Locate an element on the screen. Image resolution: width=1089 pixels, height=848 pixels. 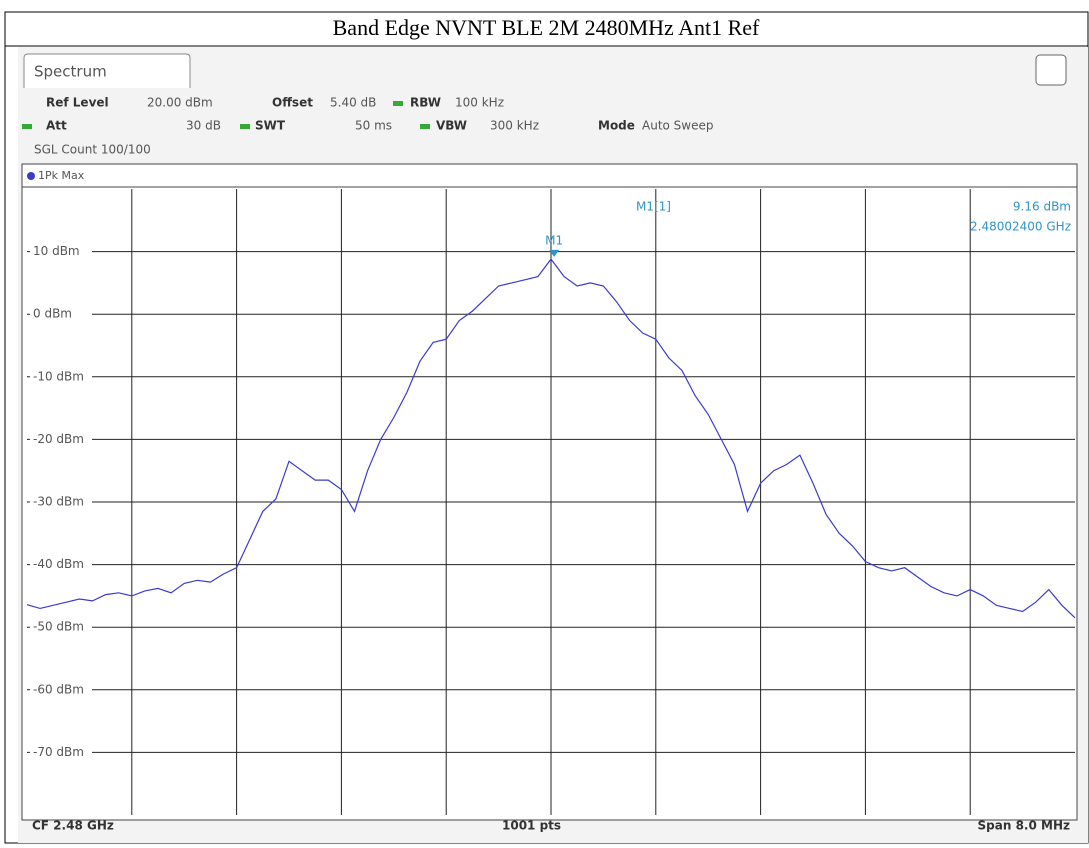
label: SWT is located at coordinates (270, 126).